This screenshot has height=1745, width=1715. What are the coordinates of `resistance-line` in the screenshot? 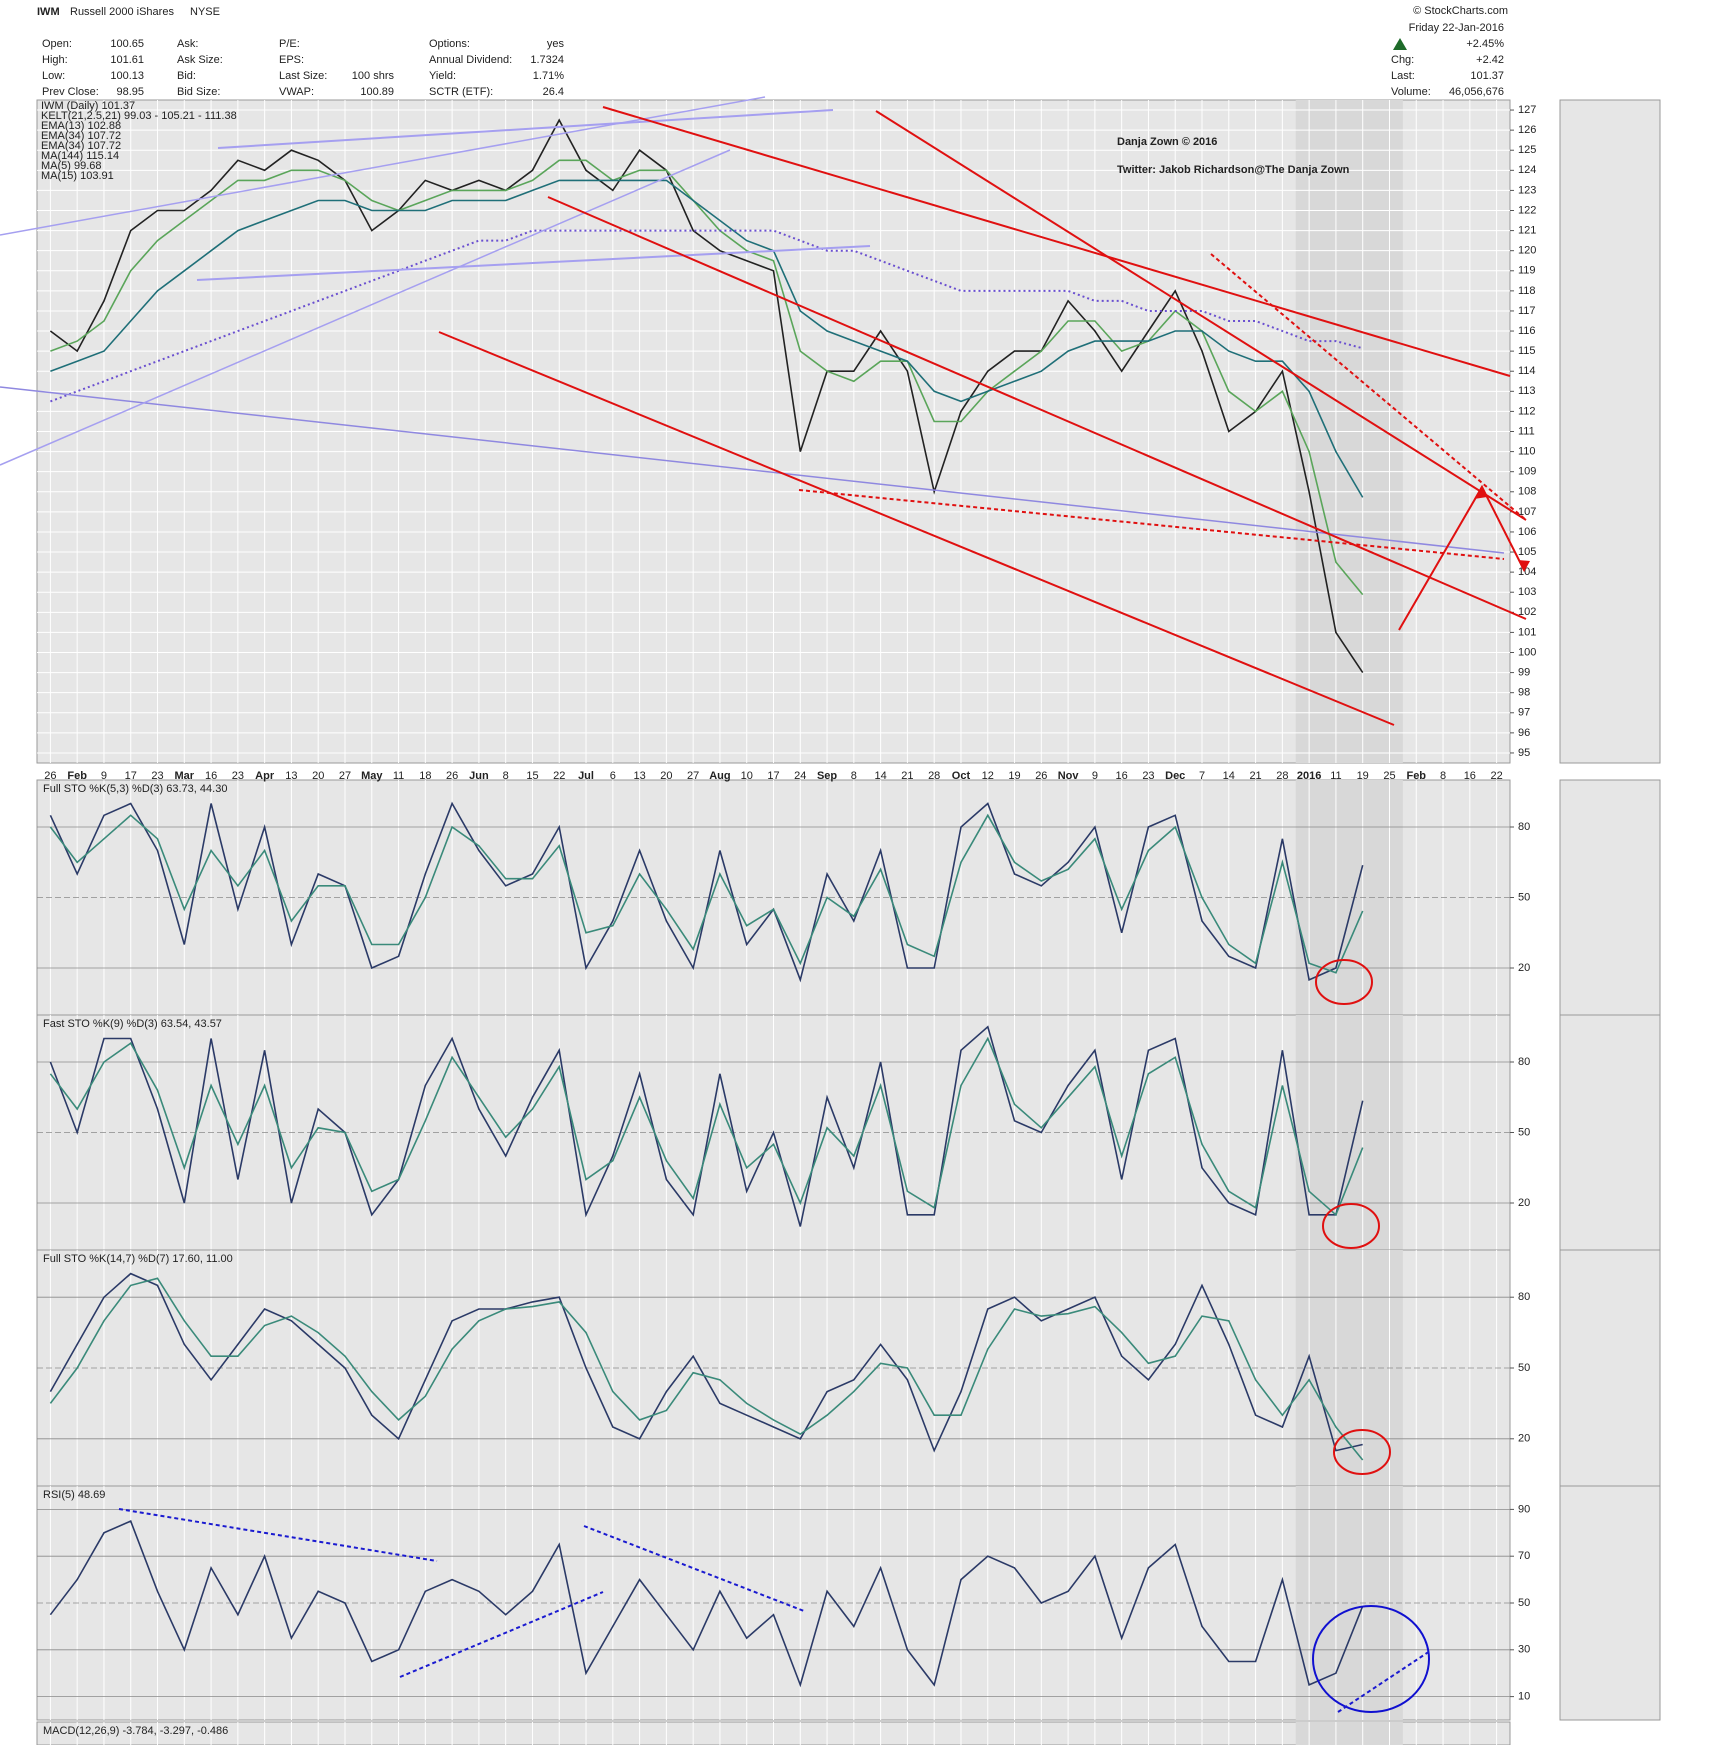 It's located at (1368, 387).